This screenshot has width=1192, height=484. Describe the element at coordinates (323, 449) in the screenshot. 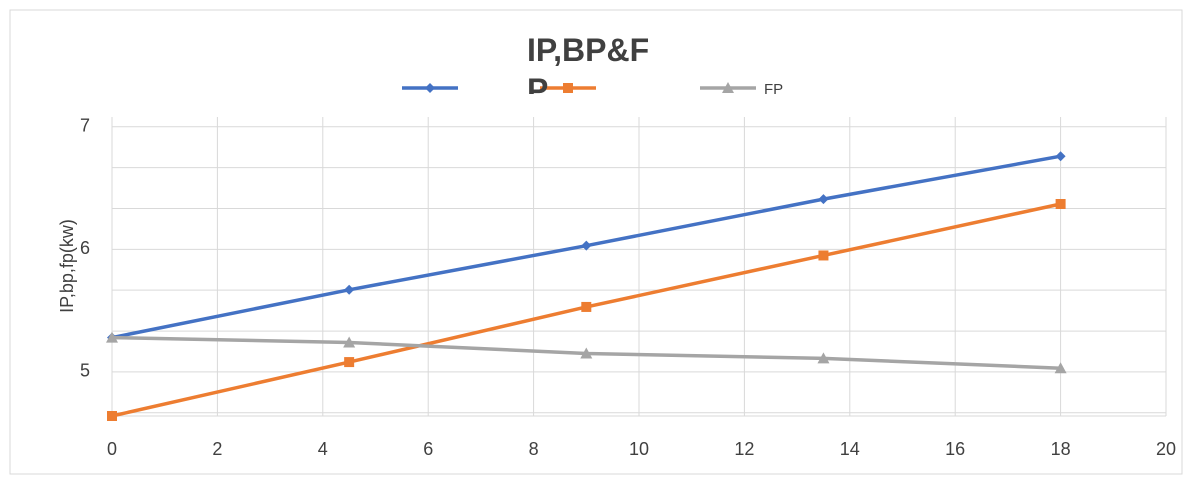

I see `x-tick-label: 4` at that location.